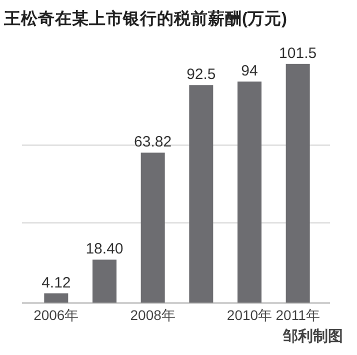 The height and width of the screenshot is (355, 357). Describe the element at coordinates (249, 315) in the screenshot. I see `x-tick-label: 2010年` at that location.